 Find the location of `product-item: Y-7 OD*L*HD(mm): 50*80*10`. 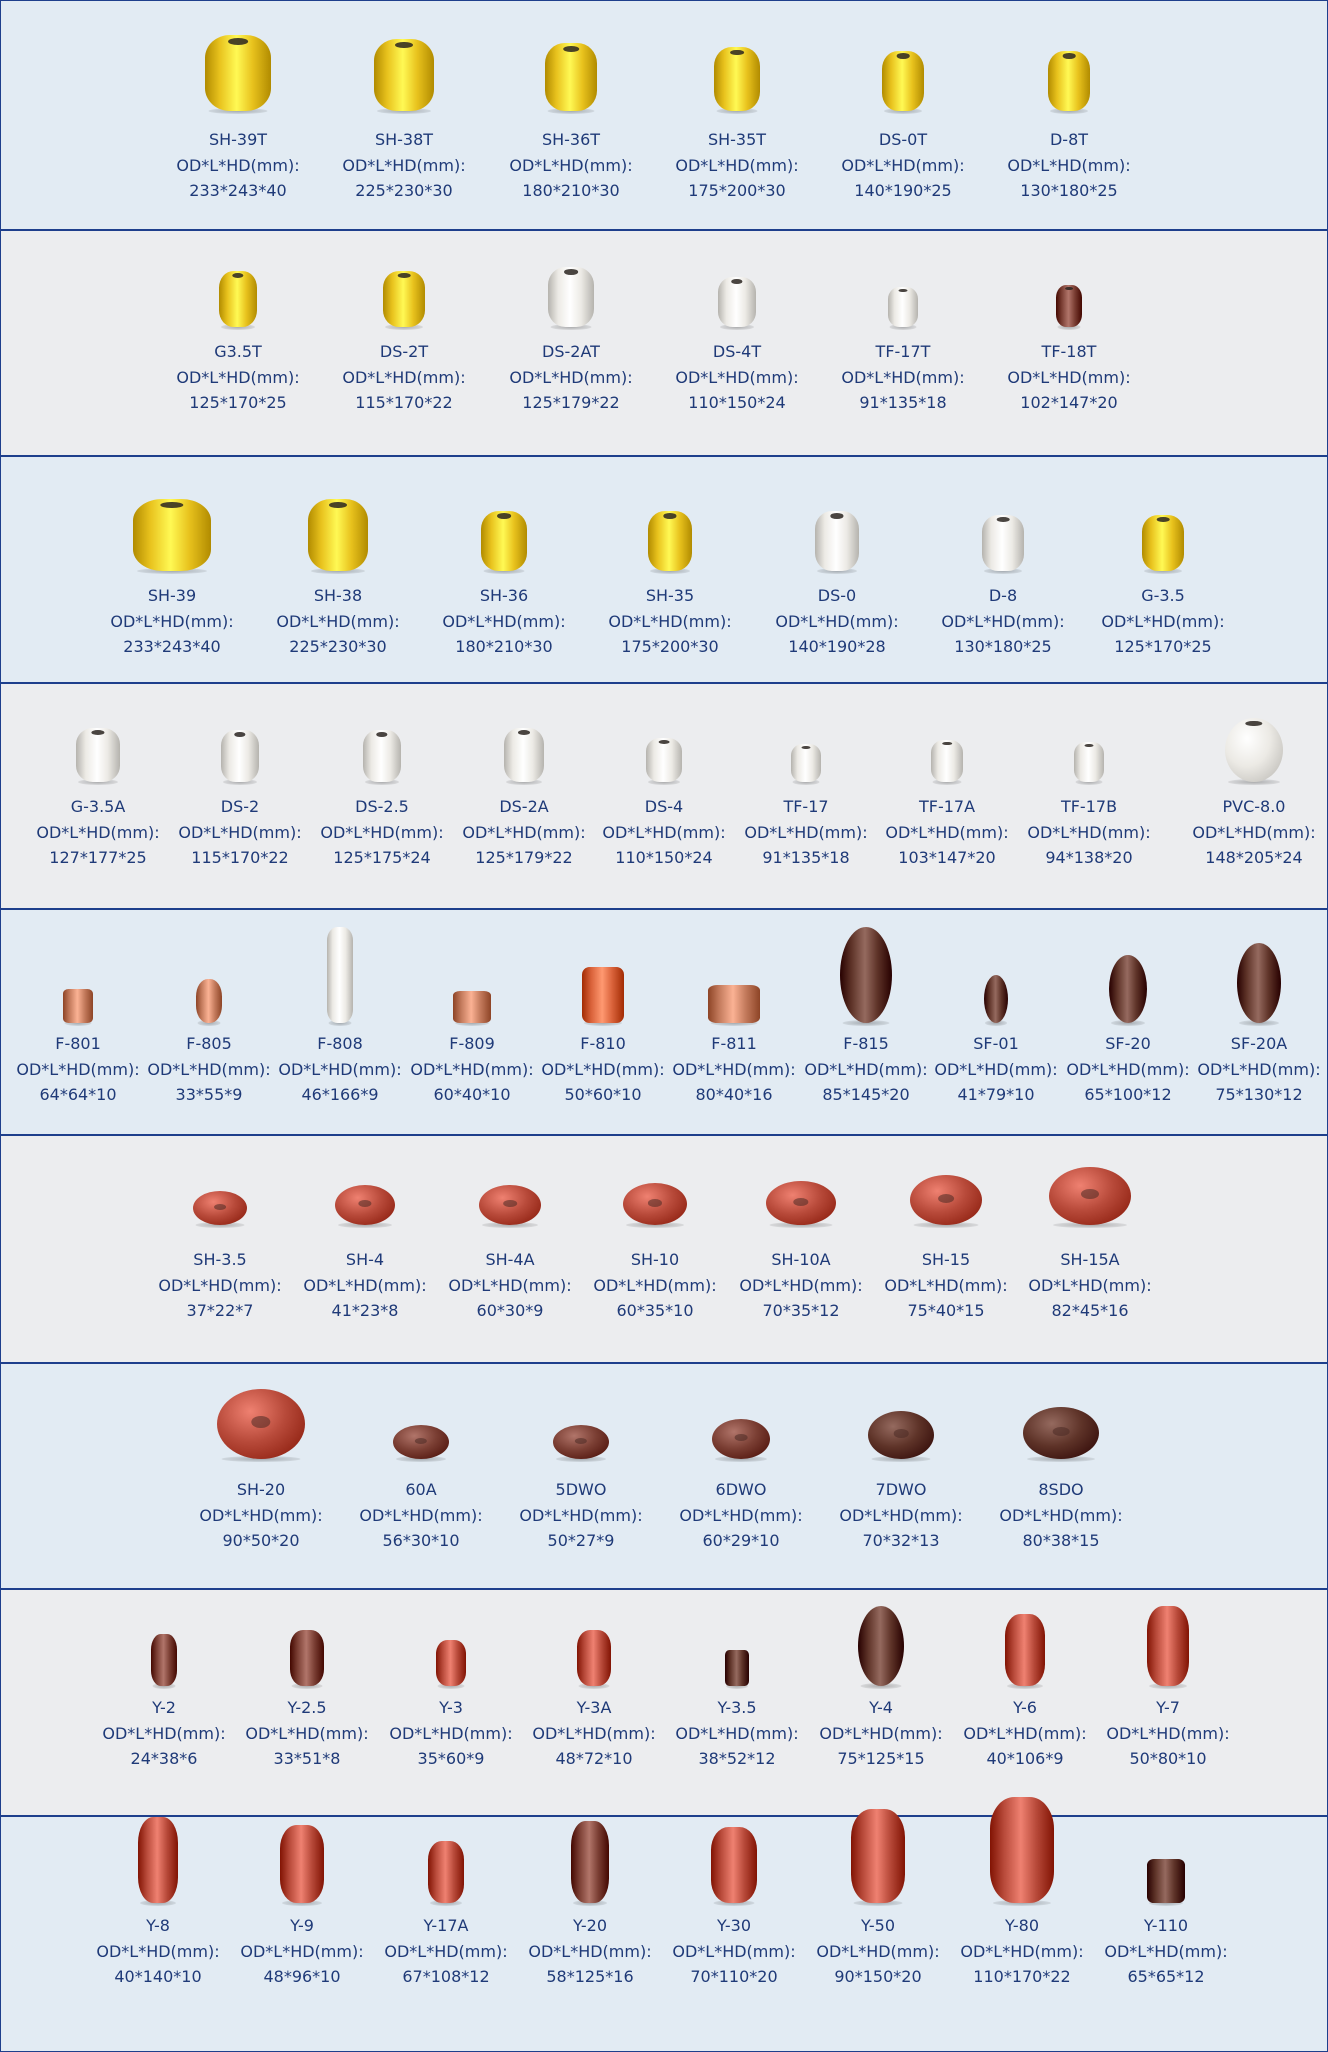

product-item: Y-7 OD*L*HD(mm): 50*80*10 is located at coordinates (1168, 1702).